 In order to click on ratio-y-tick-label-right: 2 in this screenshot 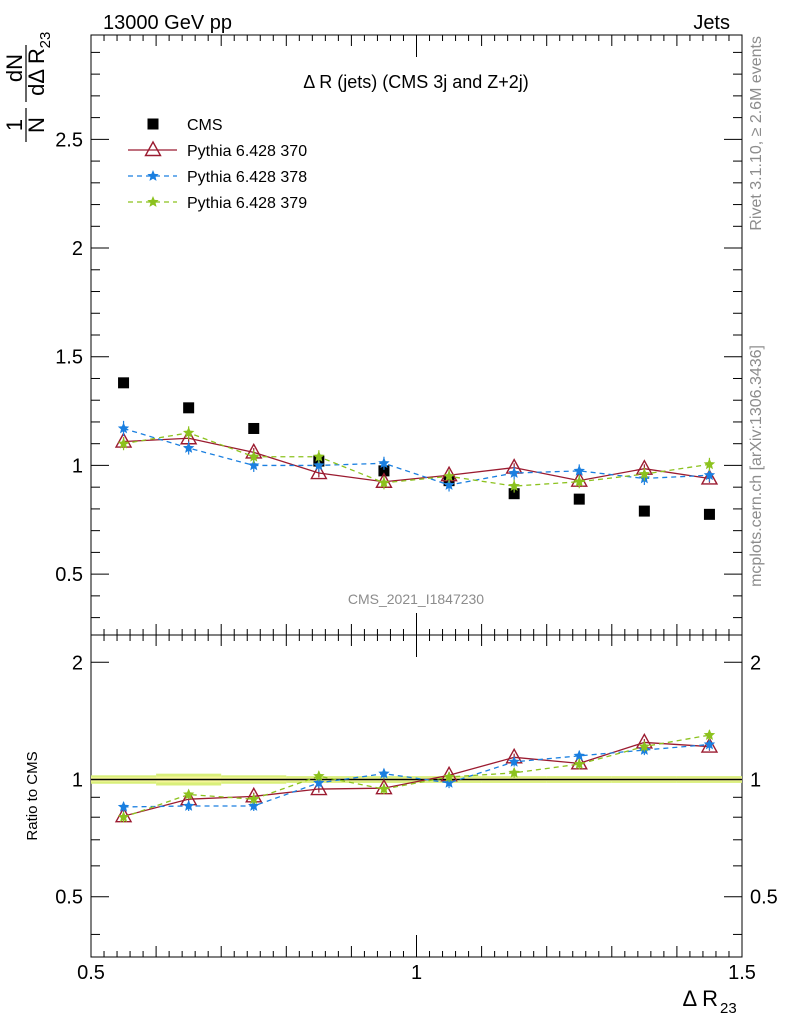, I will do `click(755, 663)`.